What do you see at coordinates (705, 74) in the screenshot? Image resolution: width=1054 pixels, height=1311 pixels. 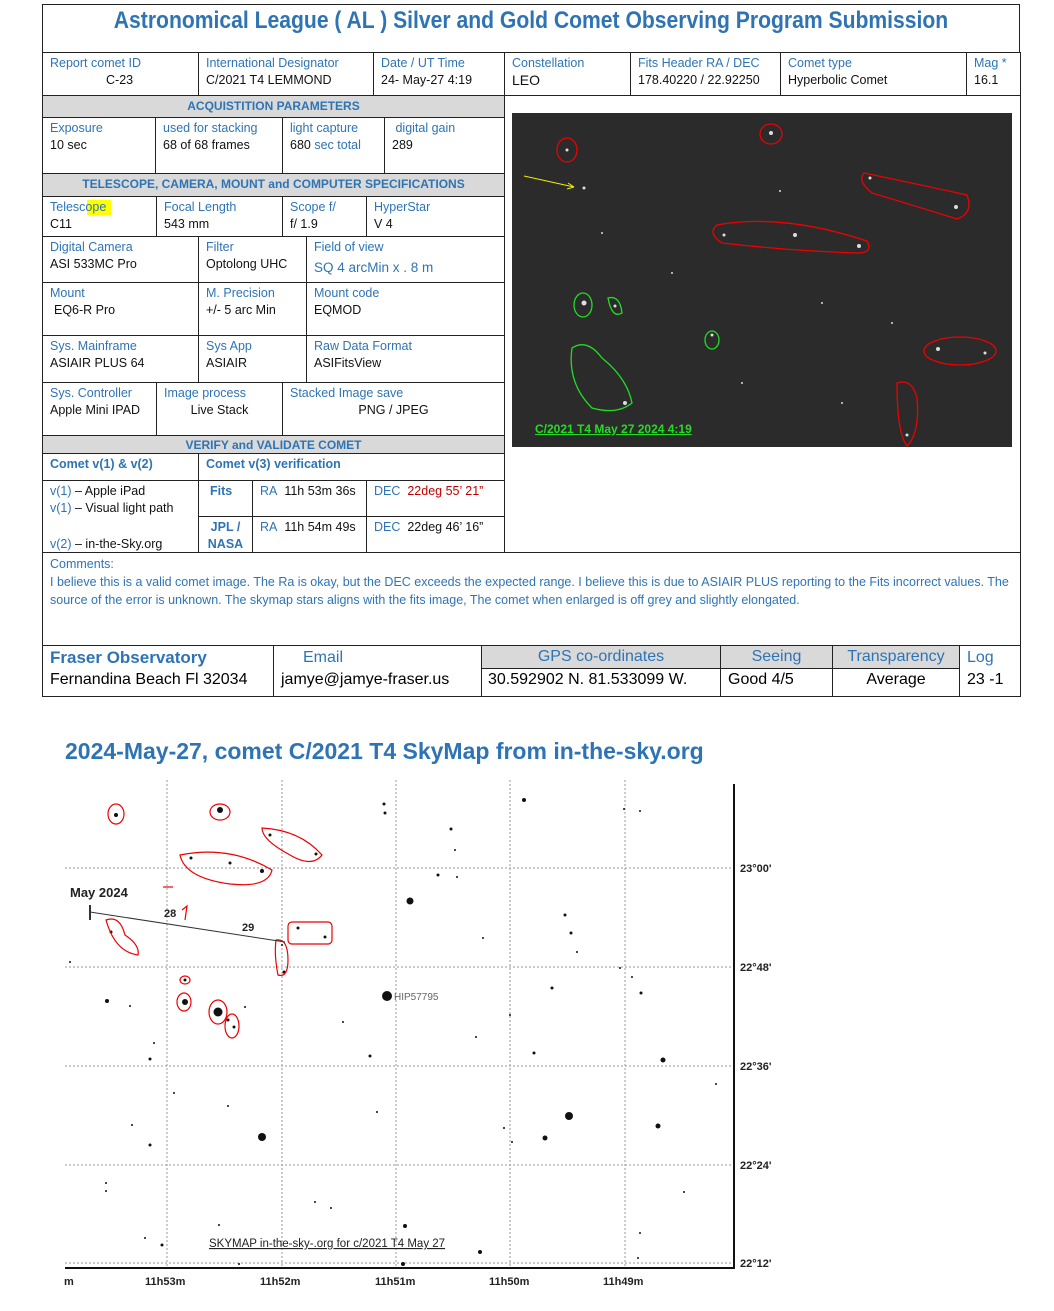 I see `fits-header-cell: Fits Header RA / DEC 178.40220 / 22.92250` at bounding box center [705, 74].